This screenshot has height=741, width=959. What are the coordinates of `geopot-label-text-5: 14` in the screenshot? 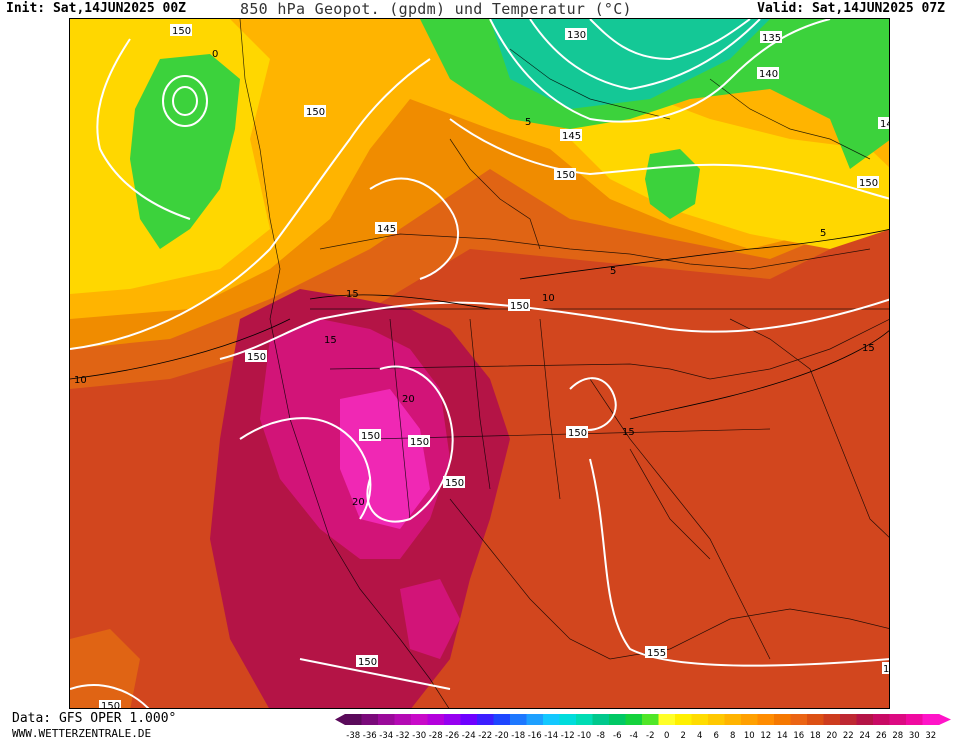 It's located at (885, 124).